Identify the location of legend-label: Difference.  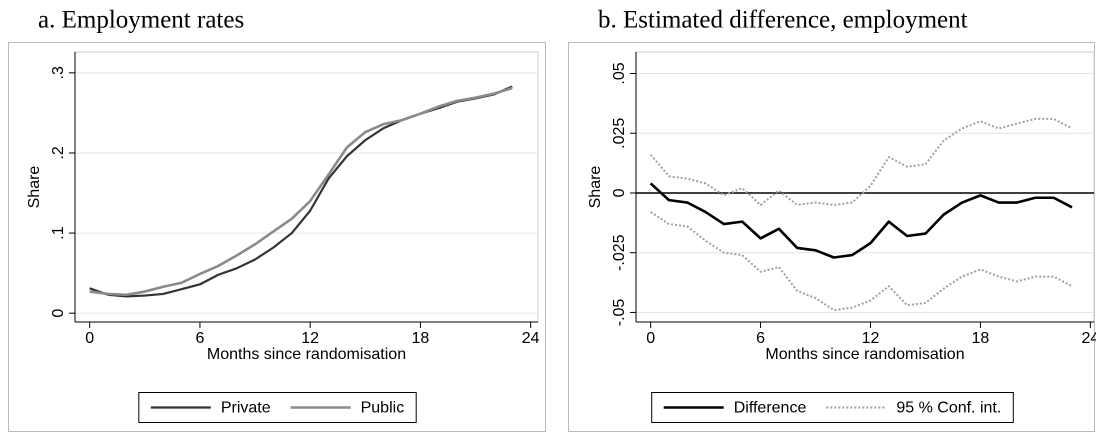
(770, 408).